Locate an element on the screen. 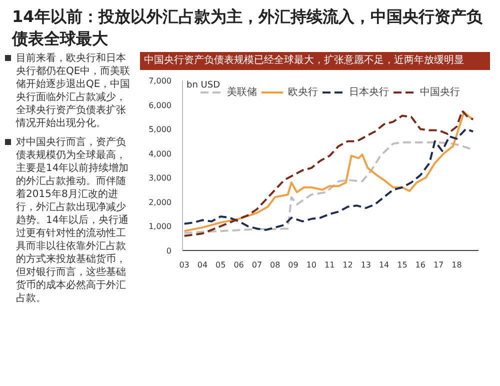  y-tick-label: 2,000 is located at coordinates (160, 202).